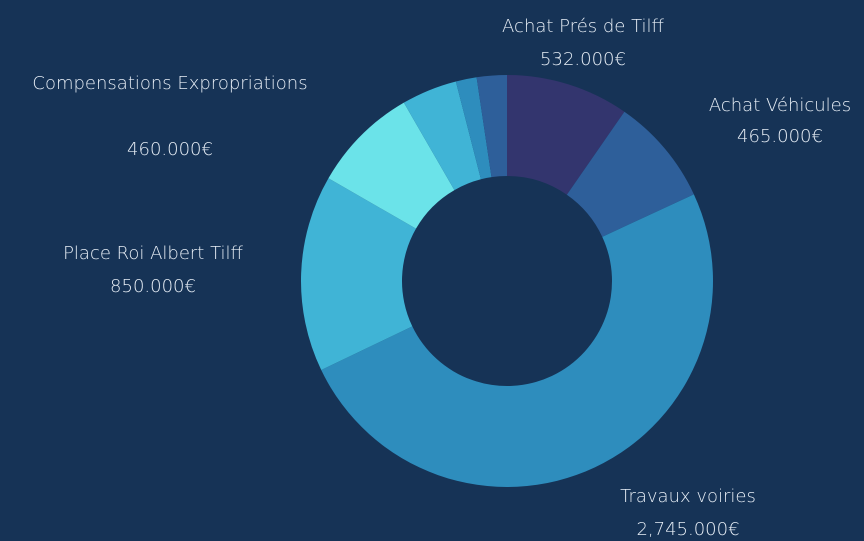 The height and width of the screenshot is (541, 864). I want to click on slice-label: Achat Véhicules, so click(780, 105).